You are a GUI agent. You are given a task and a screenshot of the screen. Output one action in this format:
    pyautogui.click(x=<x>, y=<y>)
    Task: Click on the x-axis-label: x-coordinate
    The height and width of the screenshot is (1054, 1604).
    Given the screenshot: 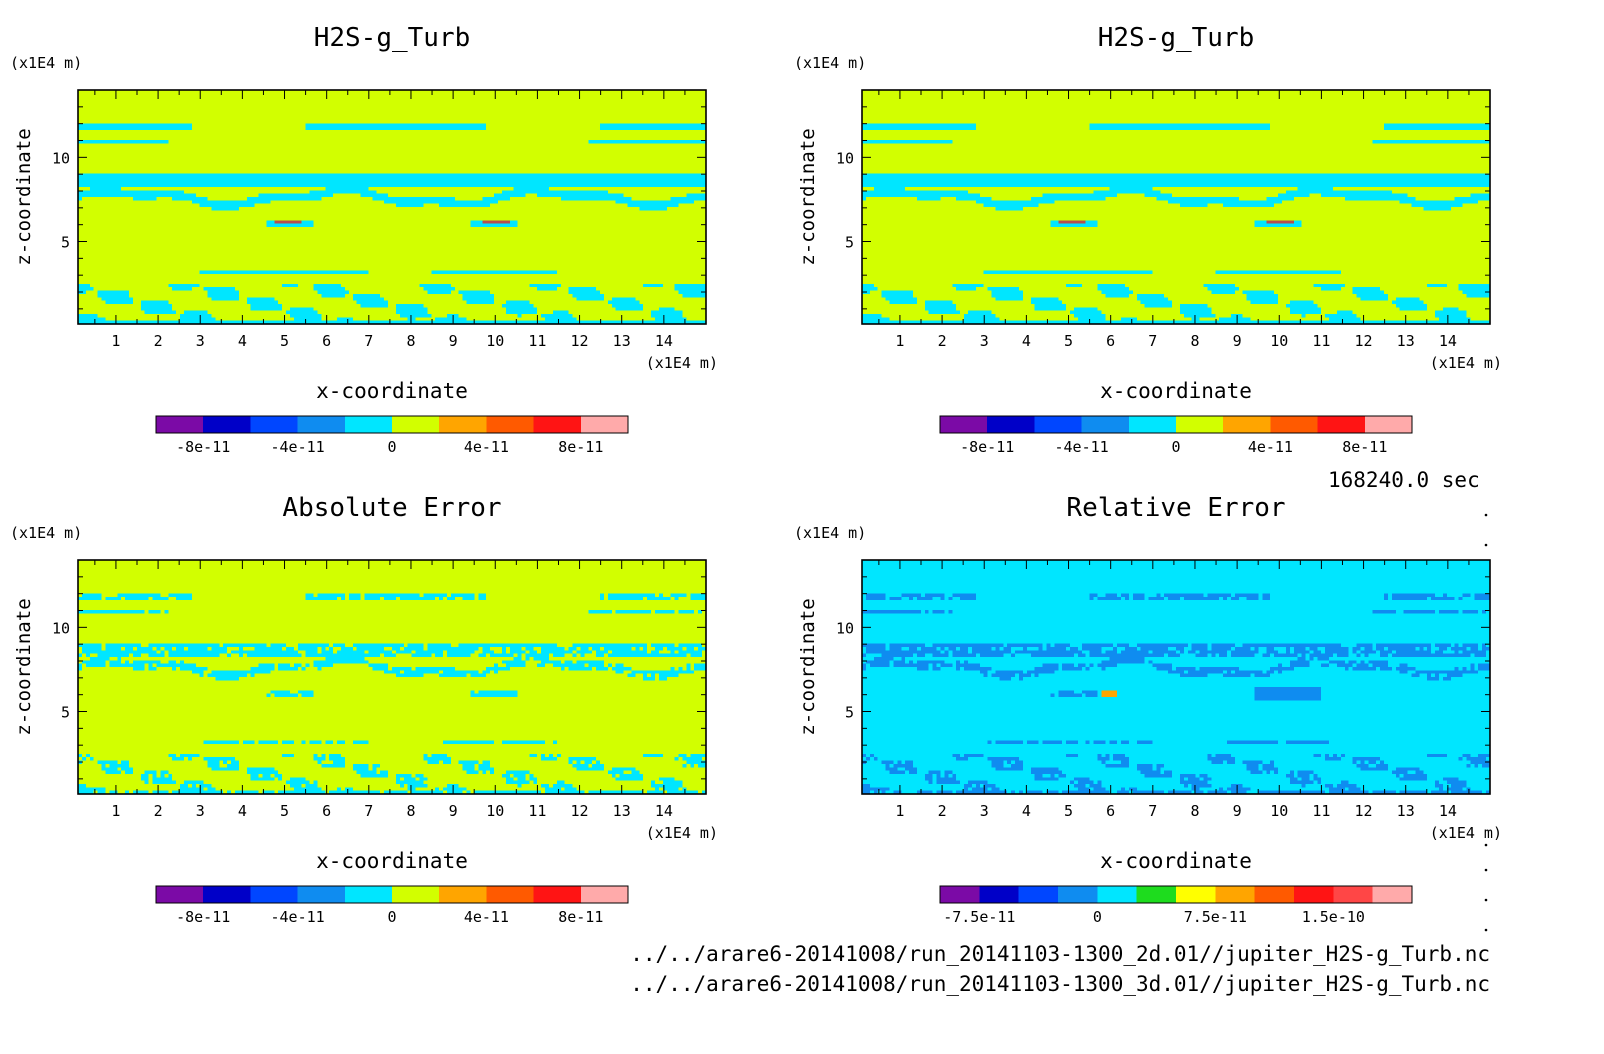 What is the action you would take?
    pyautogui.click(x=1176, y=391)
    